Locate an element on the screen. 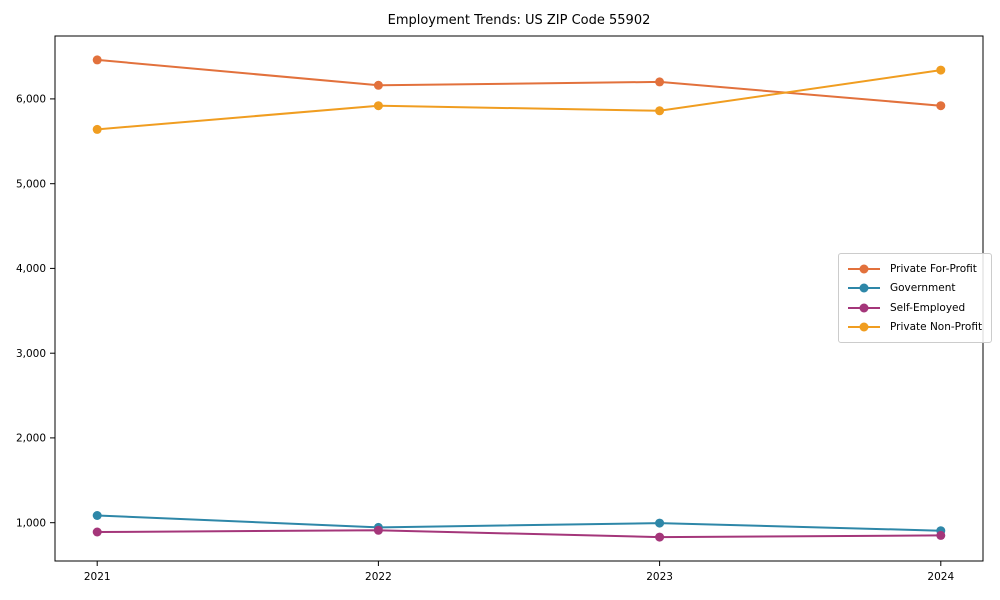 The height and width of the screenshot is (600, 1000). x-tick-label: 2024 is located at coordinates (940, 577).